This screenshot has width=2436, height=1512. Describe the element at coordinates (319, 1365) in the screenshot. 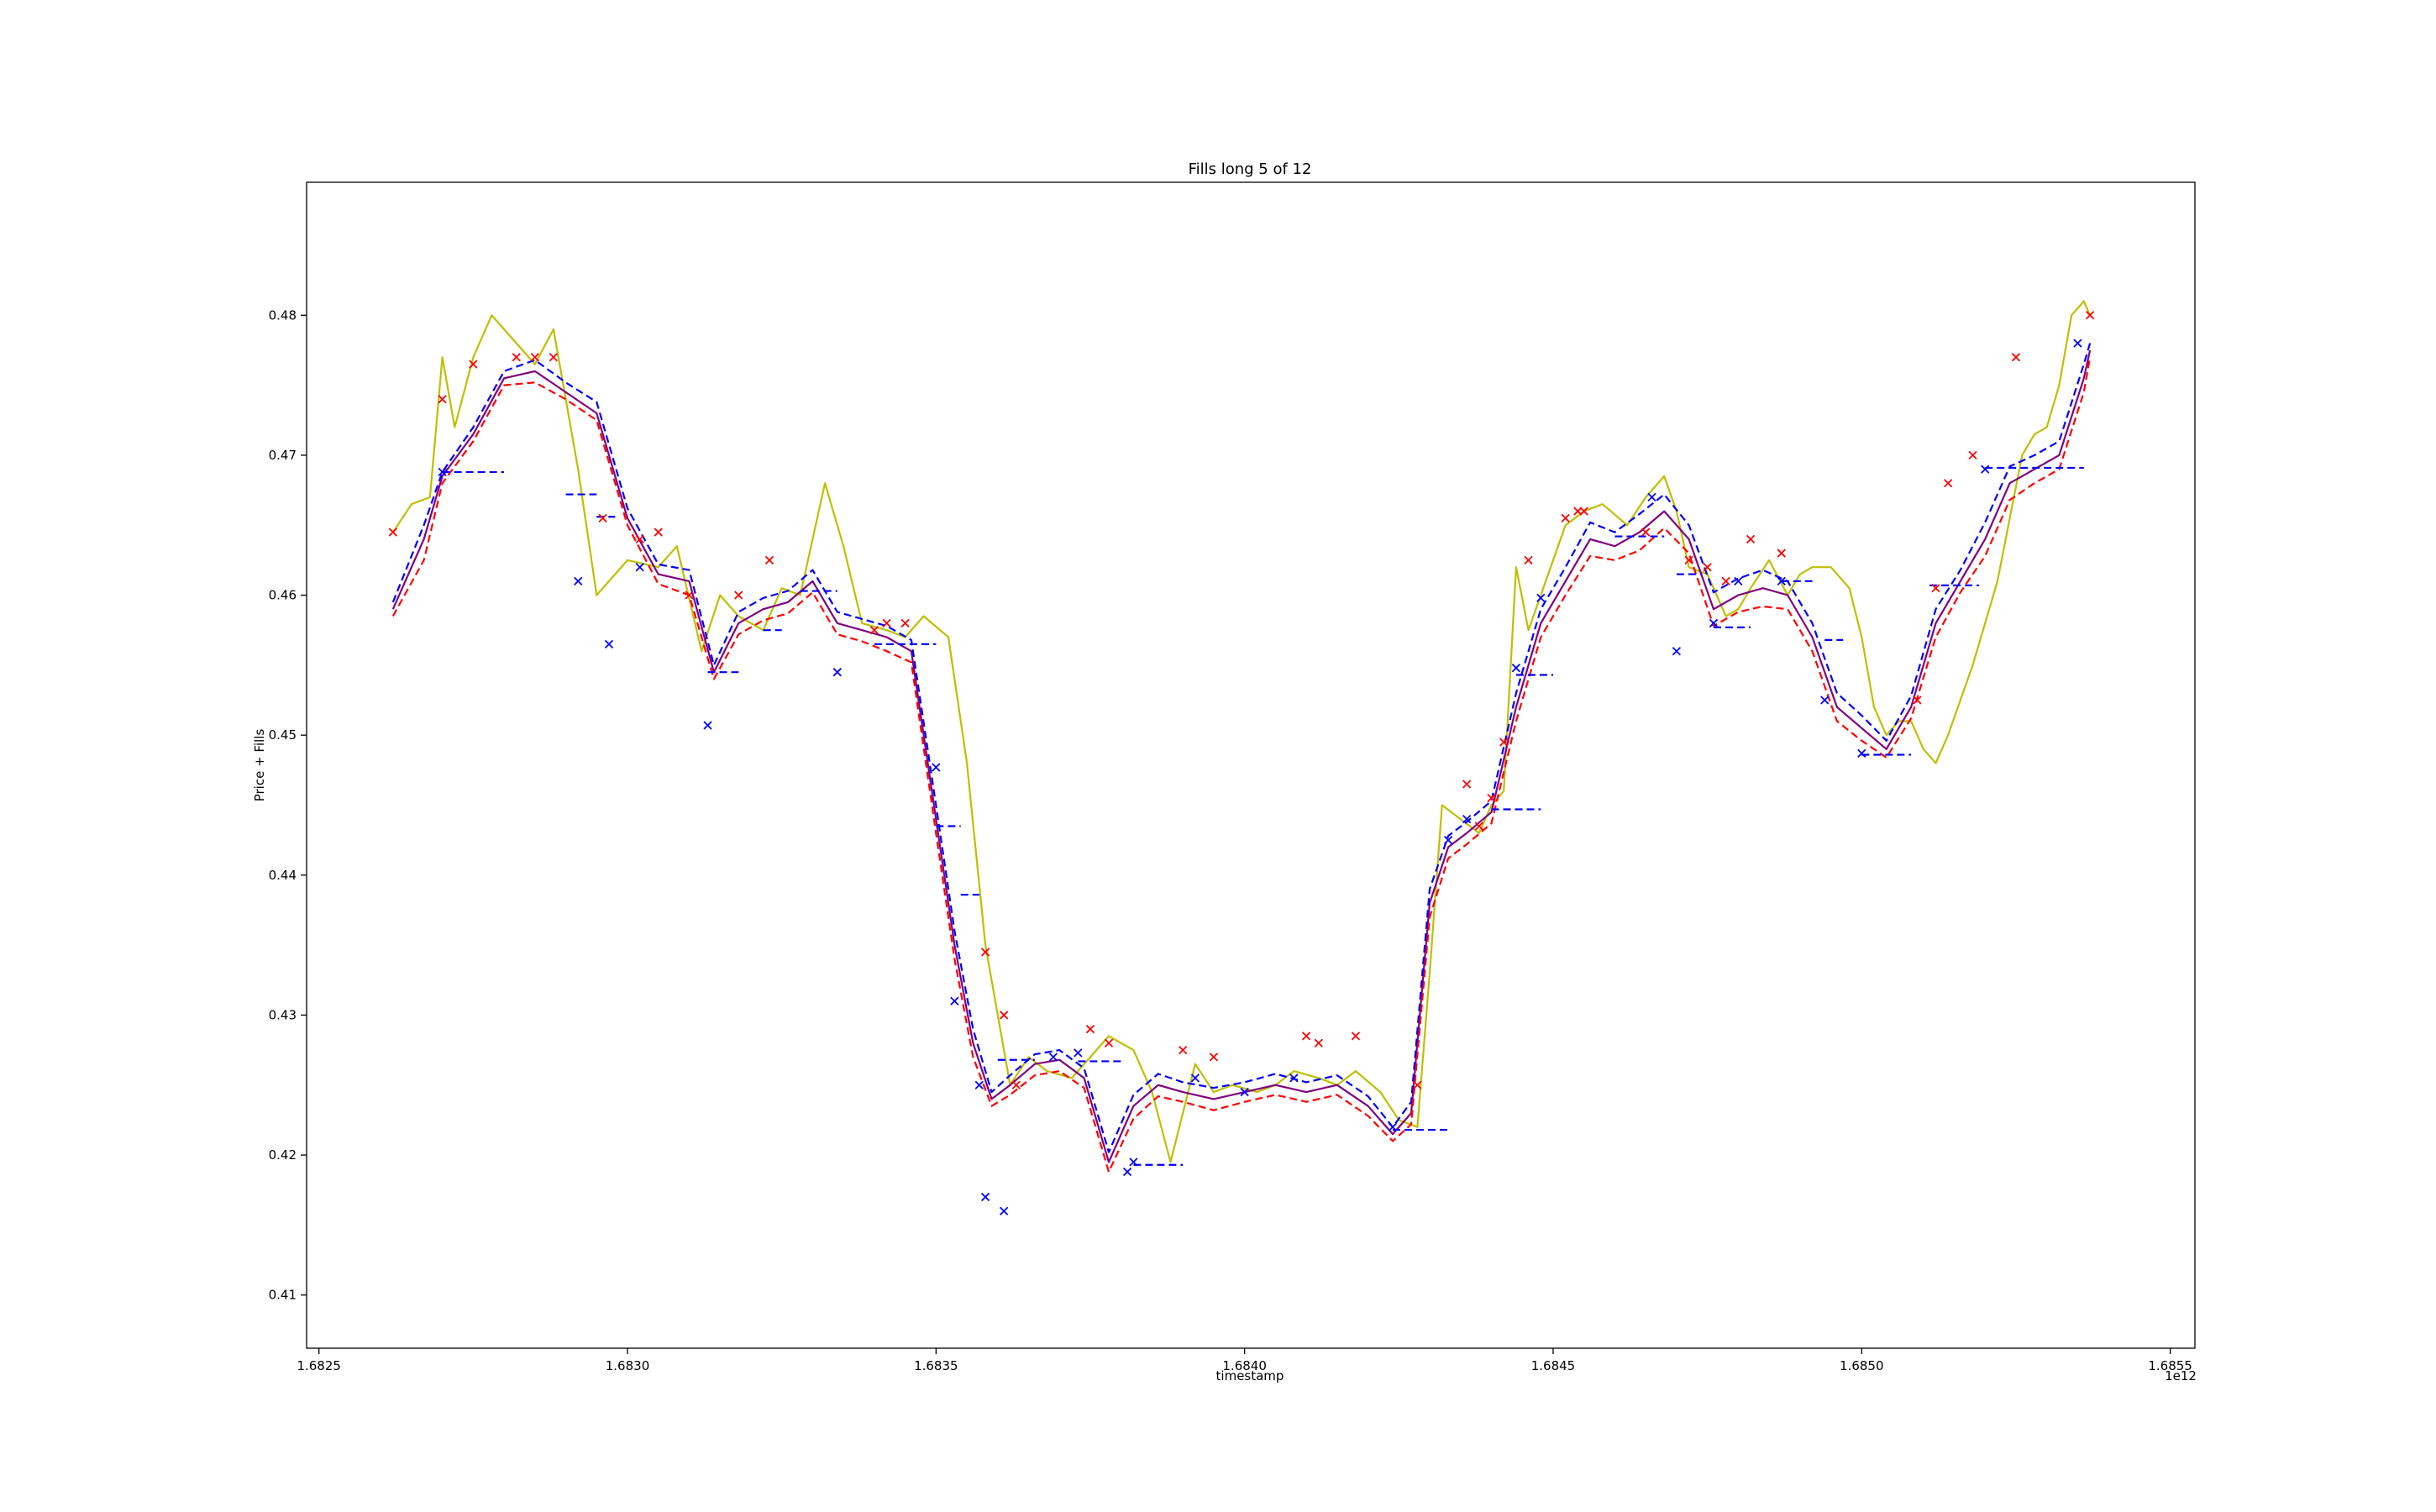

I see `x-tick-label: 1.6825` at that location.